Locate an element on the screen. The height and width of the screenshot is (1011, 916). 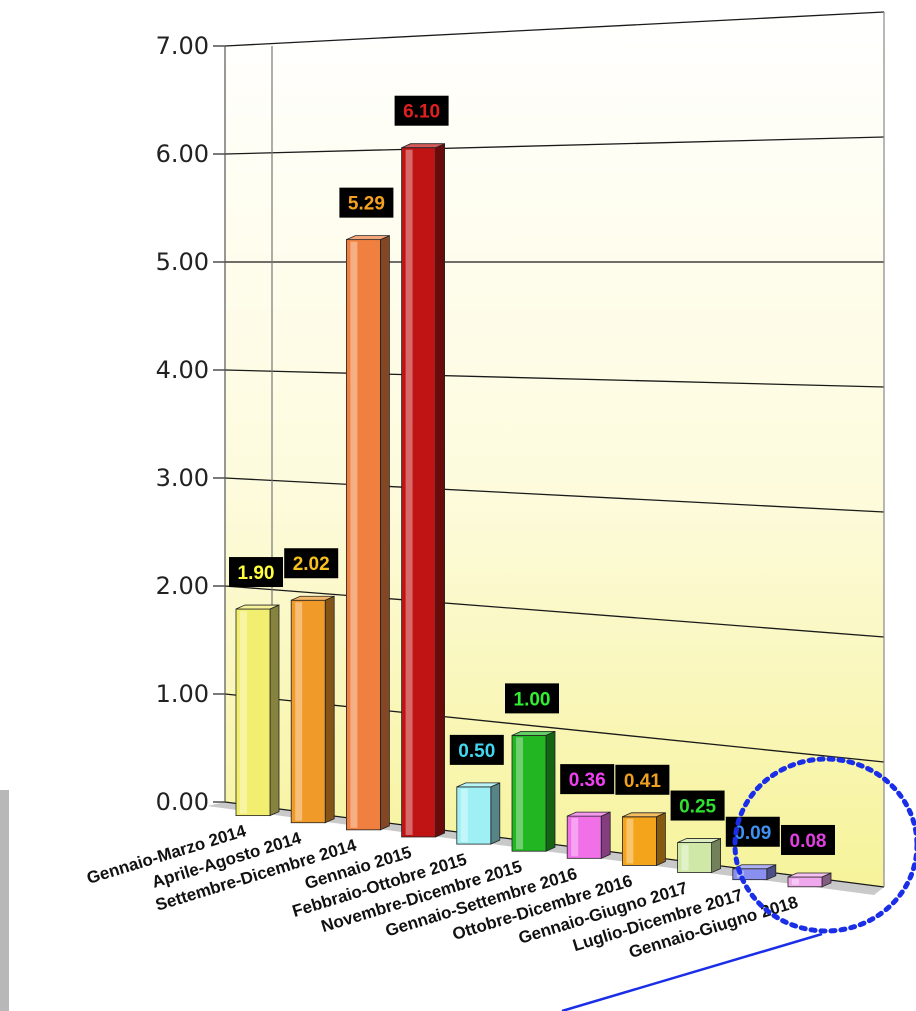
value-label: 5.29 is located at coordinates (366, 202).